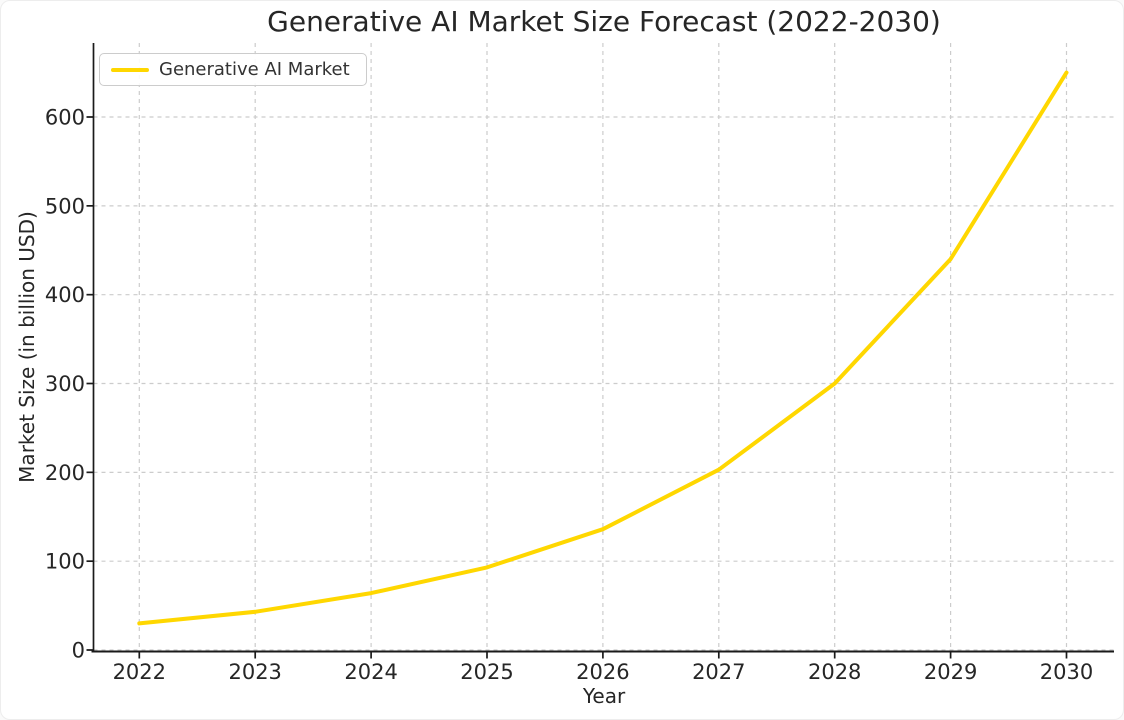 The height and width of the screenshot is (720, 1124). Describe the element at coordinates (486, 672) in the screenshot. I see `x-tick-label: 2025` at that location.